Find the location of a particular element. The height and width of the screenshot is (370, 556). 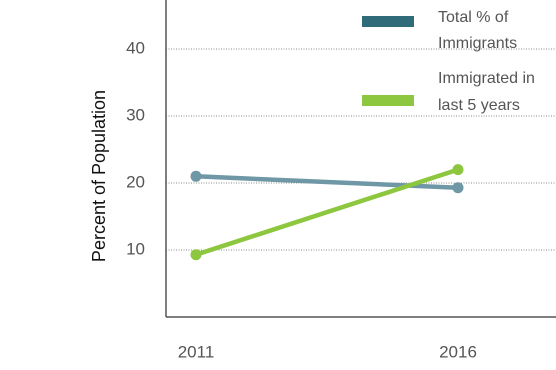

legend-label: Immigrated in is located at coordinates (486, 78).